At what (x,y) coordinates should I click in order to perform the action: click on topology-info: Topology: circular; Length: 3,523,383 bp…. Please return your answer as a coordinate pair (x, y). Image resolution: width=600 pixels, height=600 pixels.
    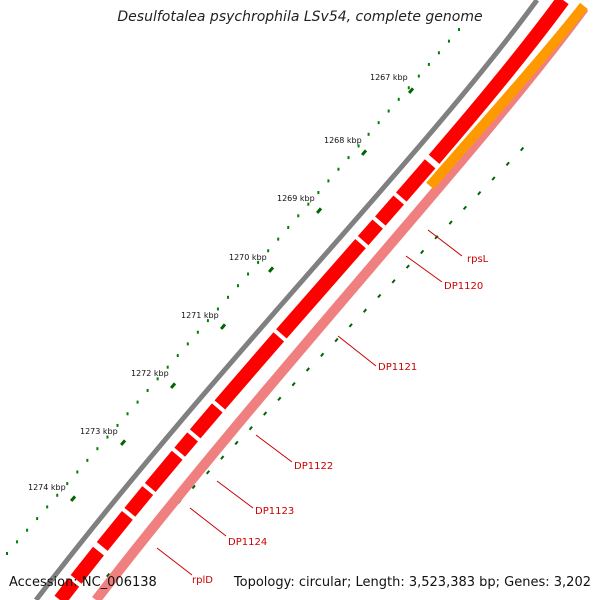
    Looking at the image, I should click on (412, 582).